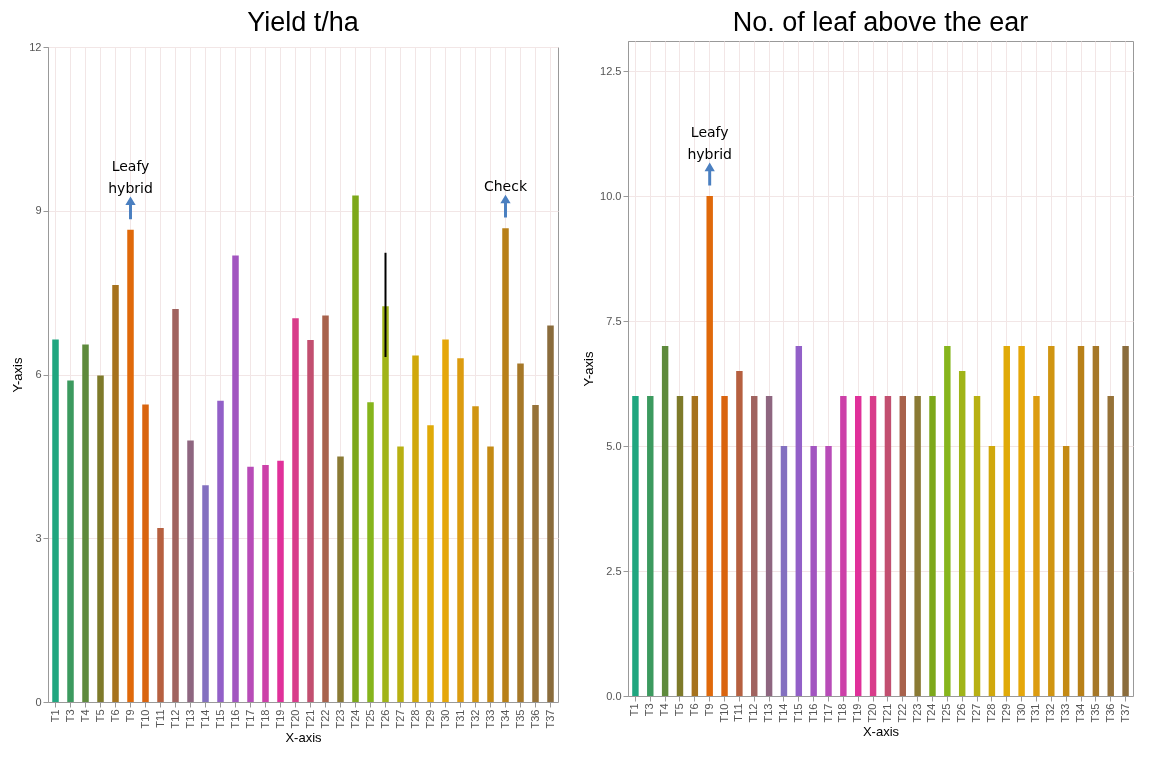 The height and width of the screenshot is (772, 1175). Describe the element at coordinates (880, 22) in the screenshot. I see `chart-title: No. of leaf above the ear` at that location.